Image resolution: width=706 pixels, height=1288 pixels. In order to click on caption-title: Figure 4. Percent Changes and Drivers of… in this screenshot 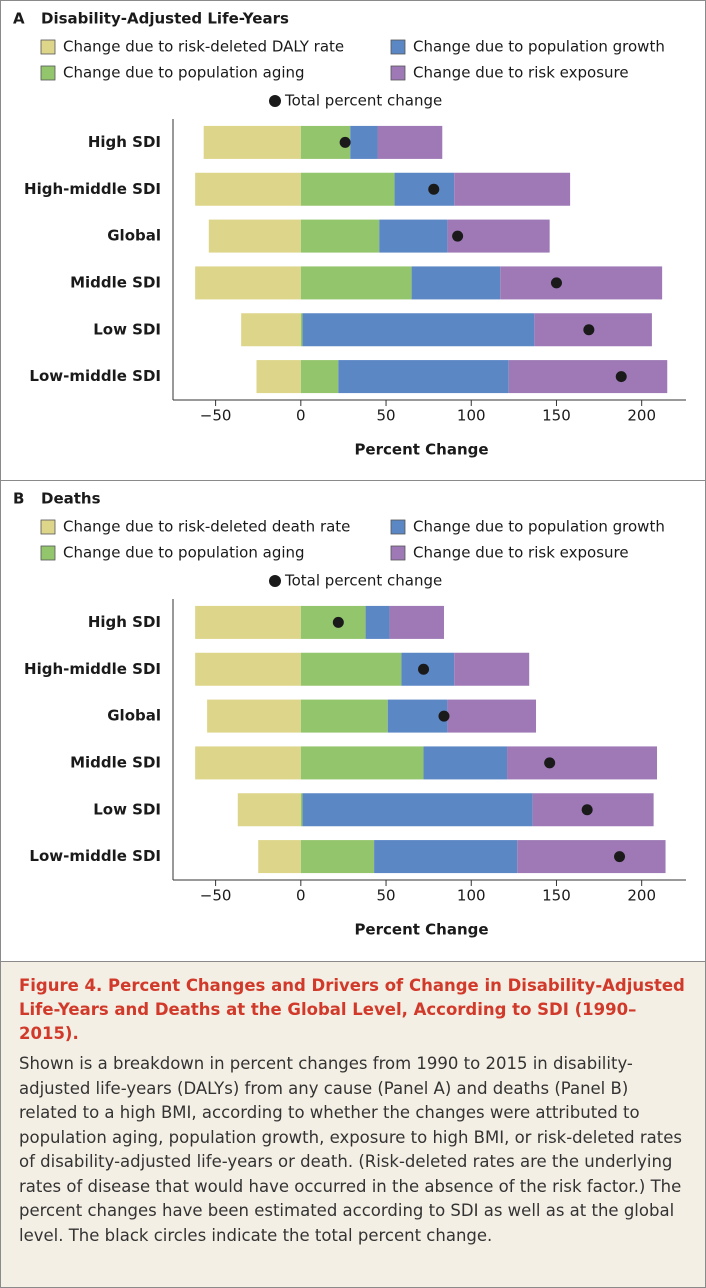, I will do `click(352, 1009)`.